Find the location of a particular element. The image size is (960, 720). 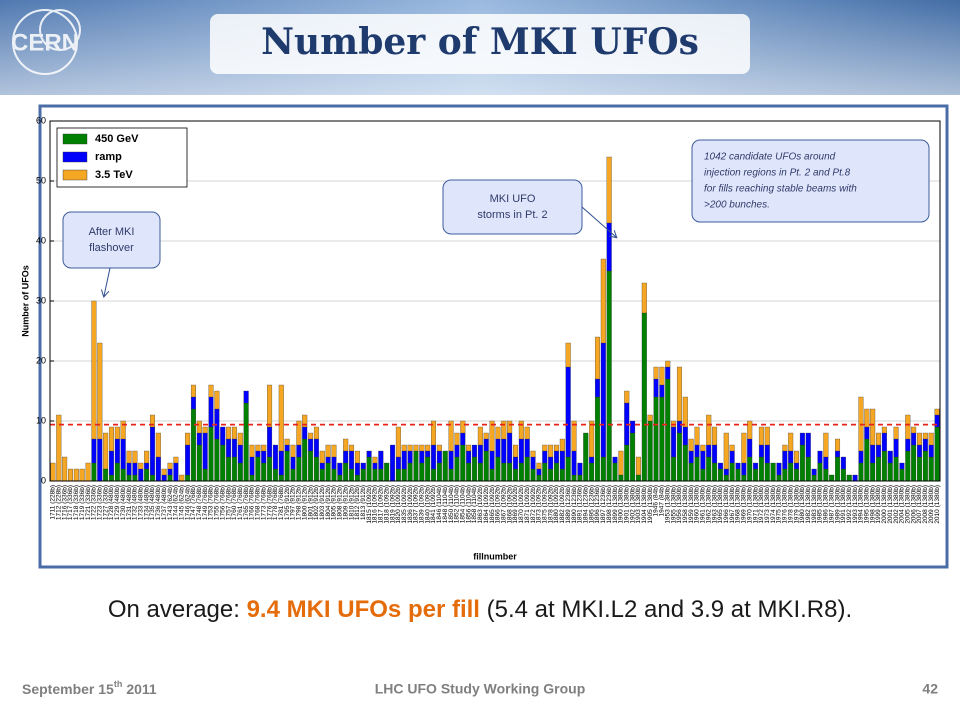

footer-date-year: 2011 is located at coordinates (141, 689).